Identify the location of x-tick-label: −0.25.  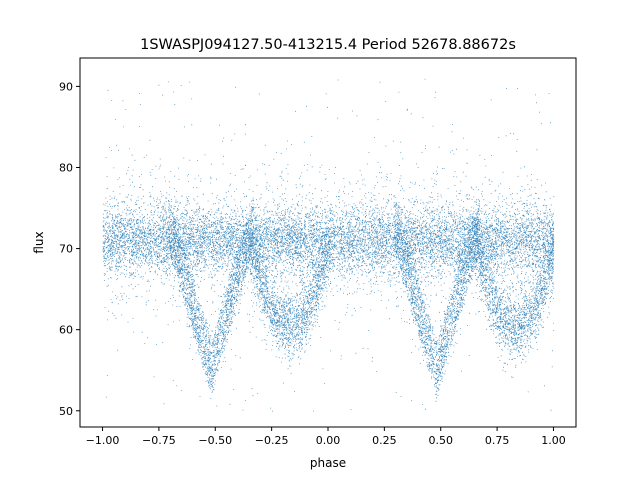
(272, 440).